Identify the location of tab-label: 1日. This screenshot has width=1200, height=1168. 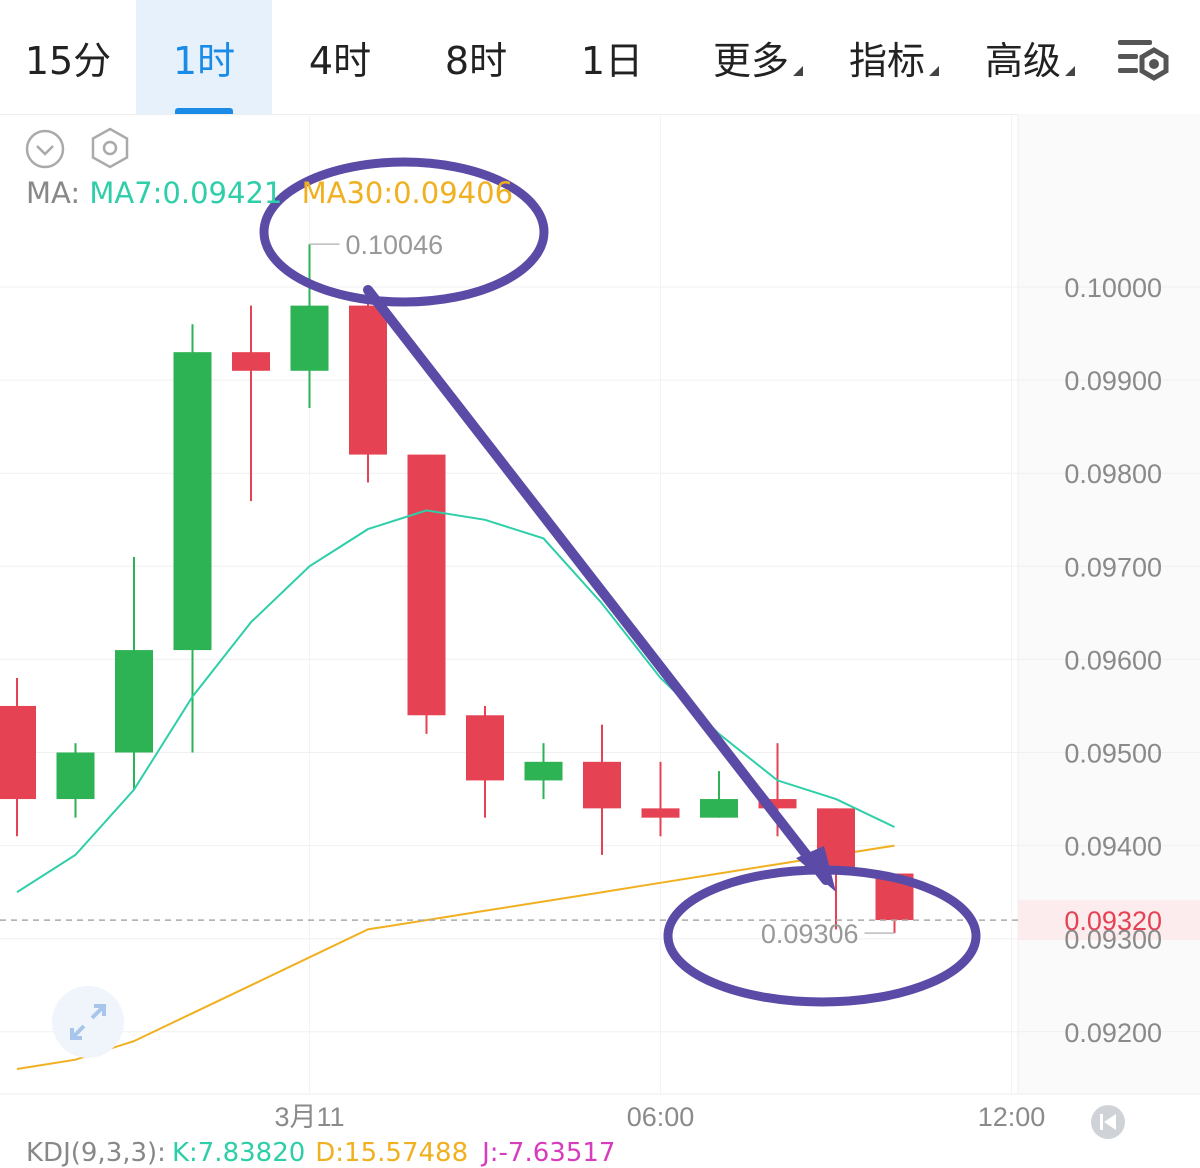
(612, 60).